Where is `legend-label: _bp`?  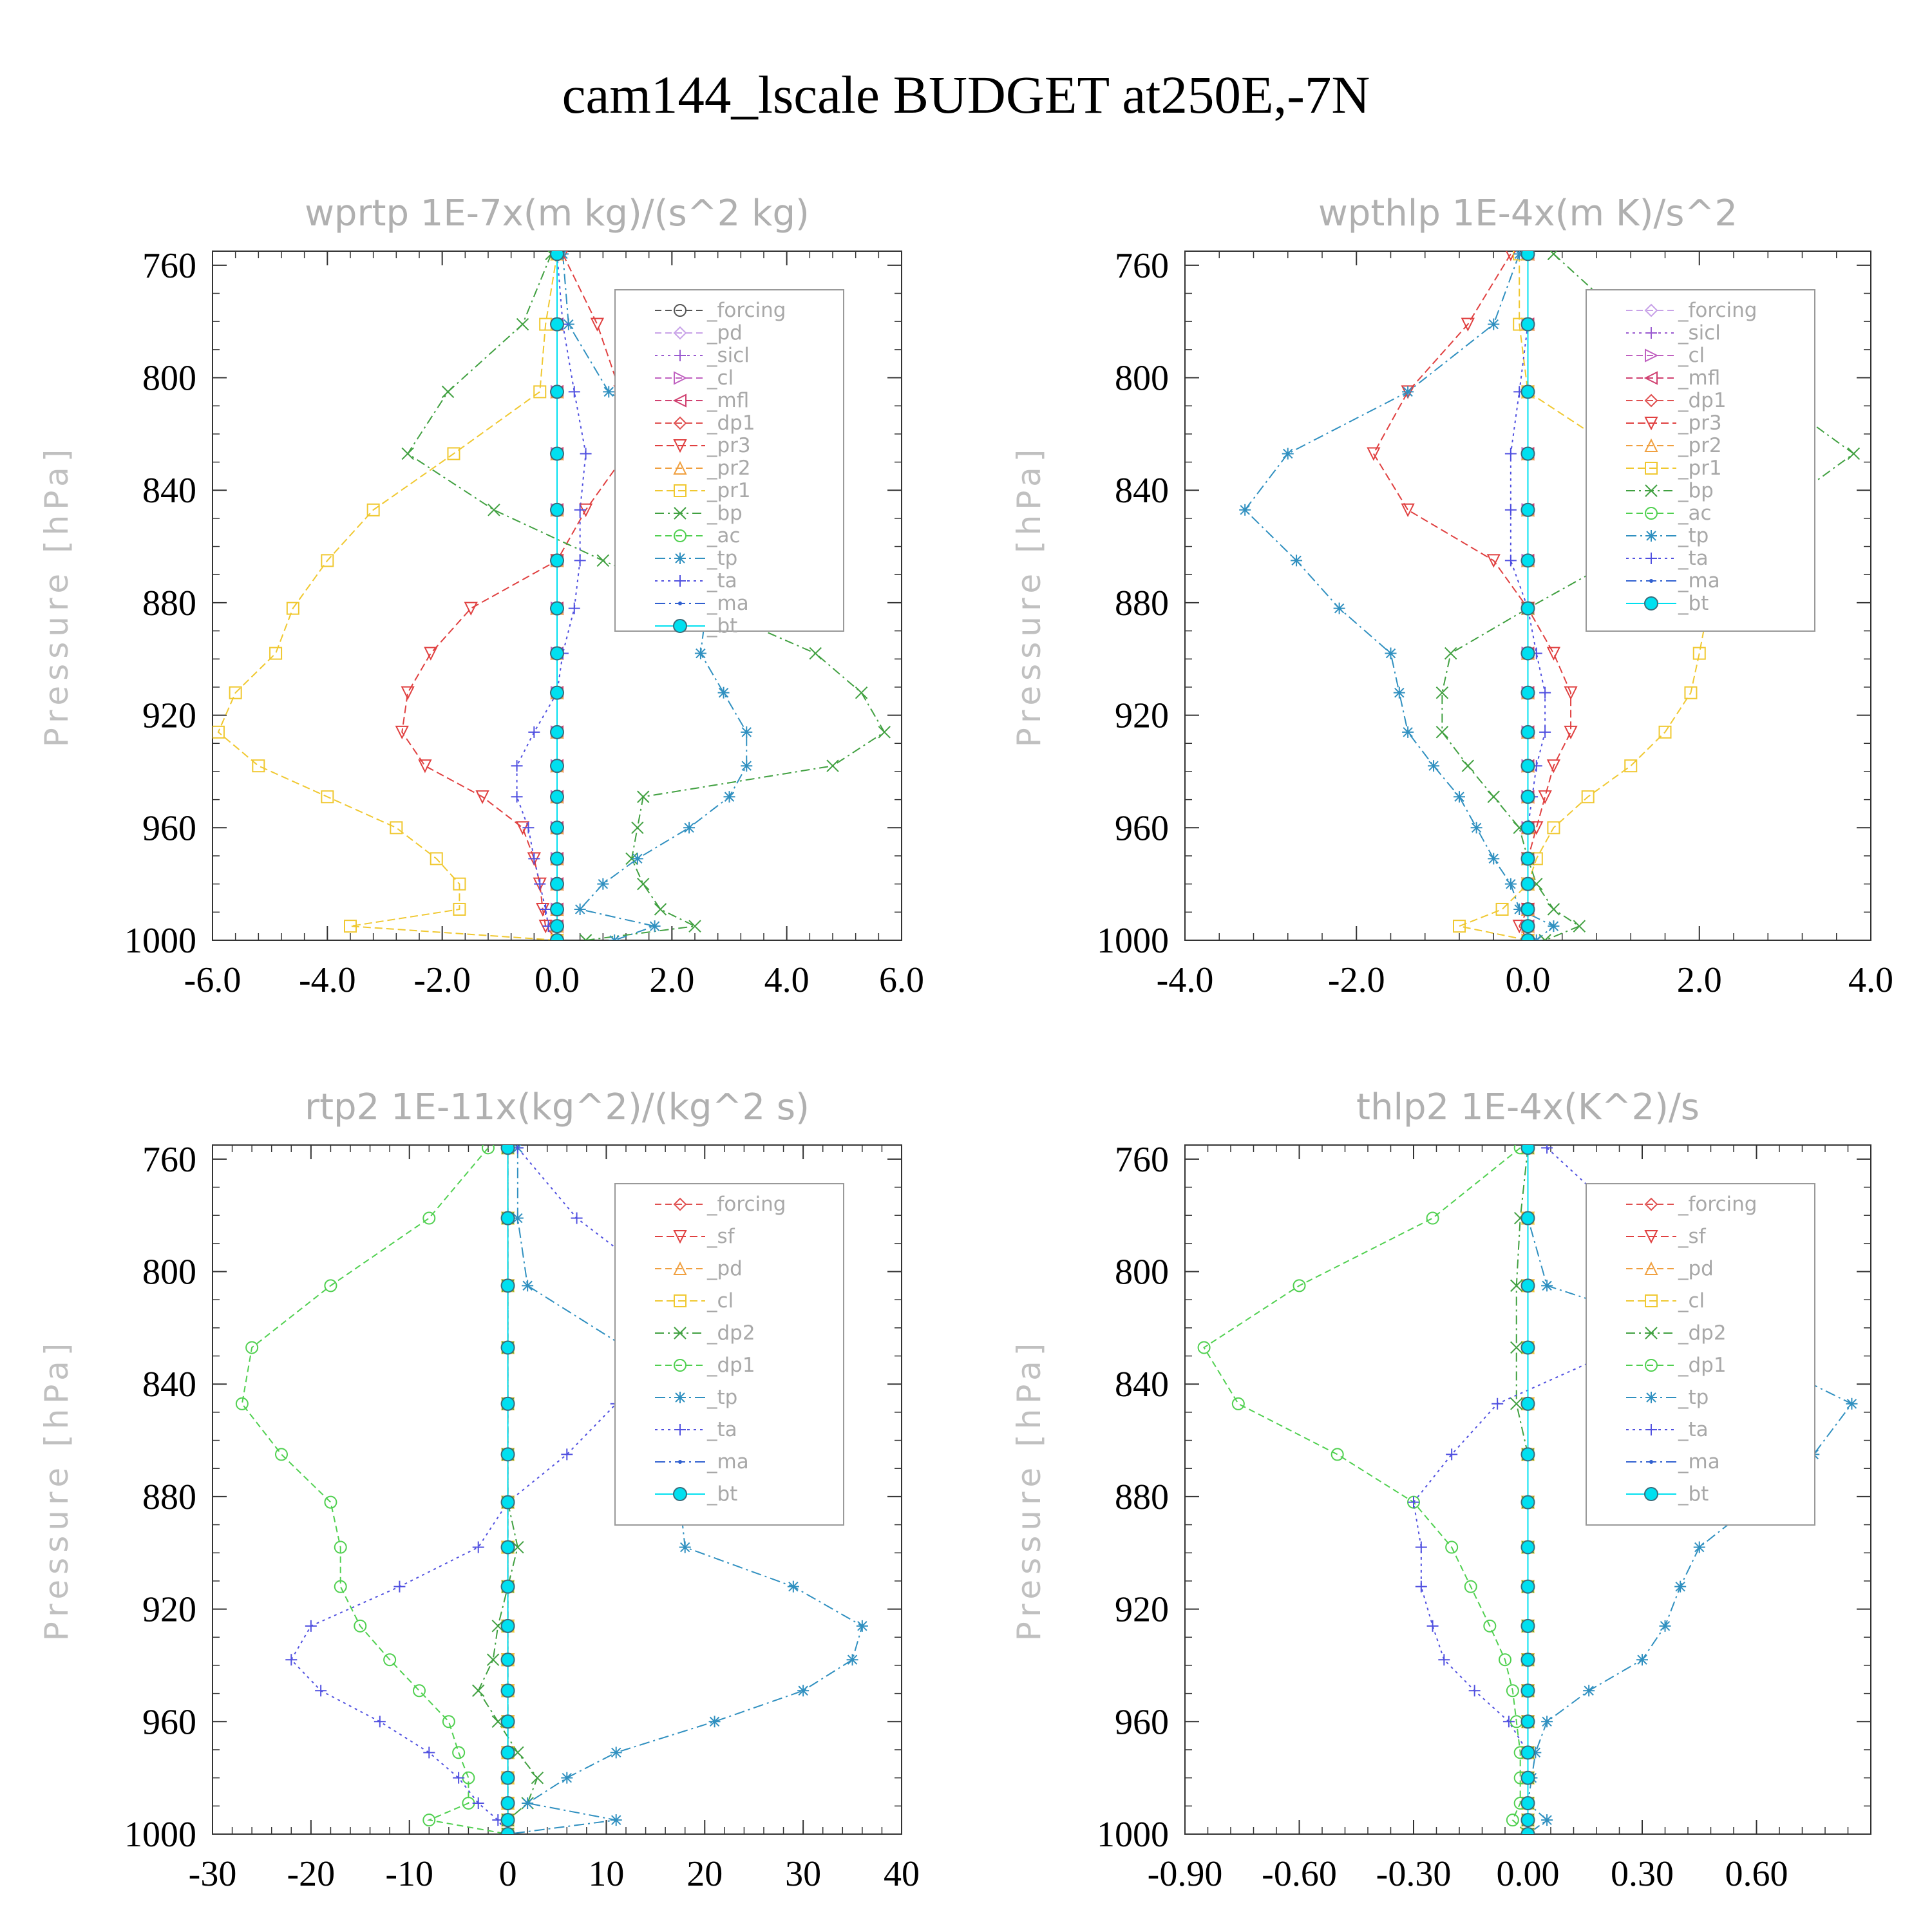 legend-label: _bp is located at coordinates (724, 513).